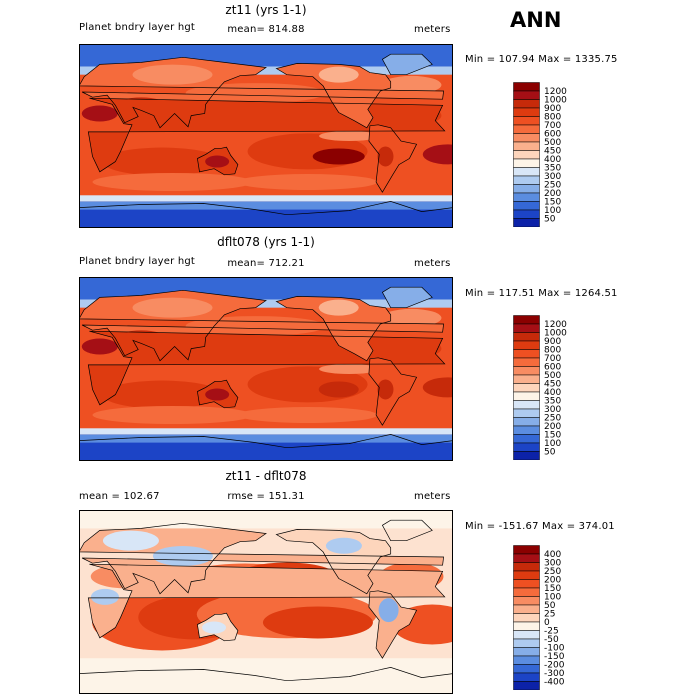 The width and height of the screenshot is (700, 700). What do you see at coordinates (432, 263) in the screenshot?
I see `panel-2-units: meters` at bounding box center [432, 263].